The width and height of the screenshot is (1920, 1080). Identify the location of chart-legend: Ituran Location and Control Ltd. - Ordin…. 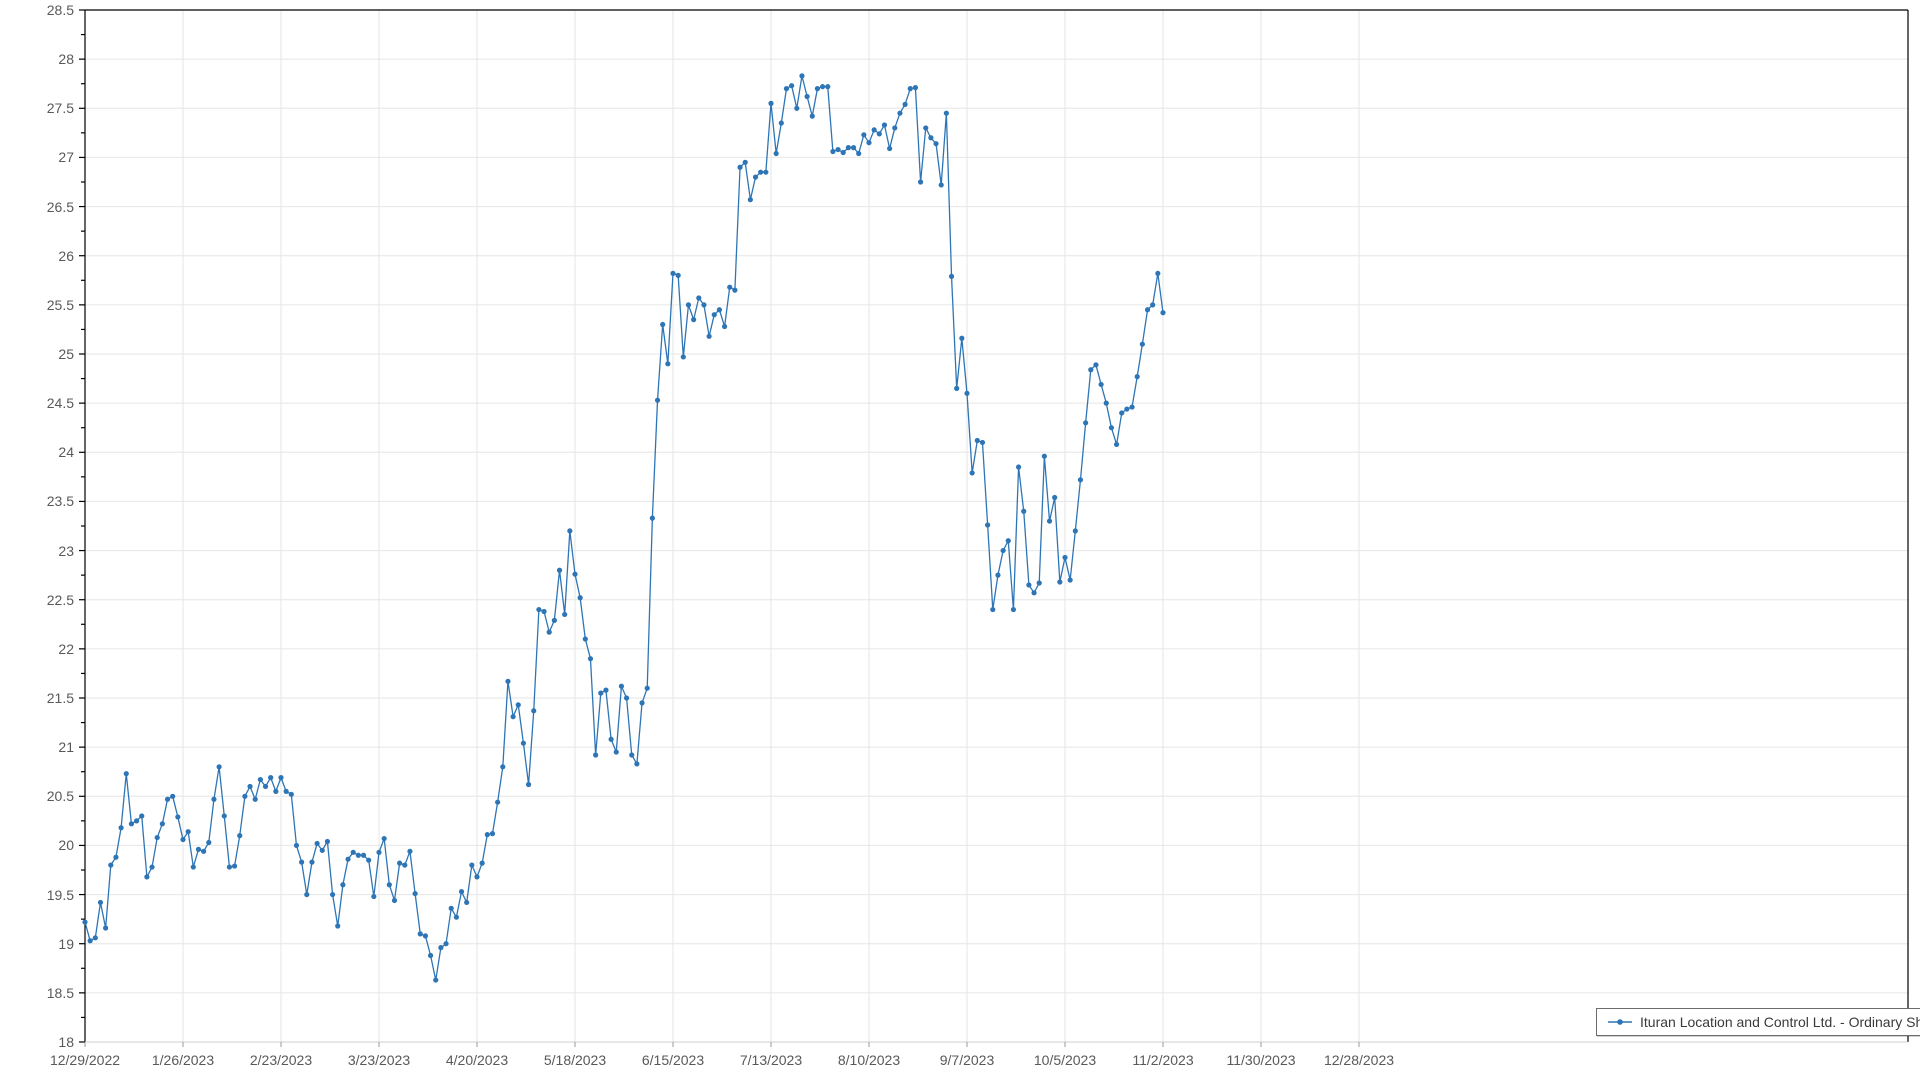
(1758, 1022).